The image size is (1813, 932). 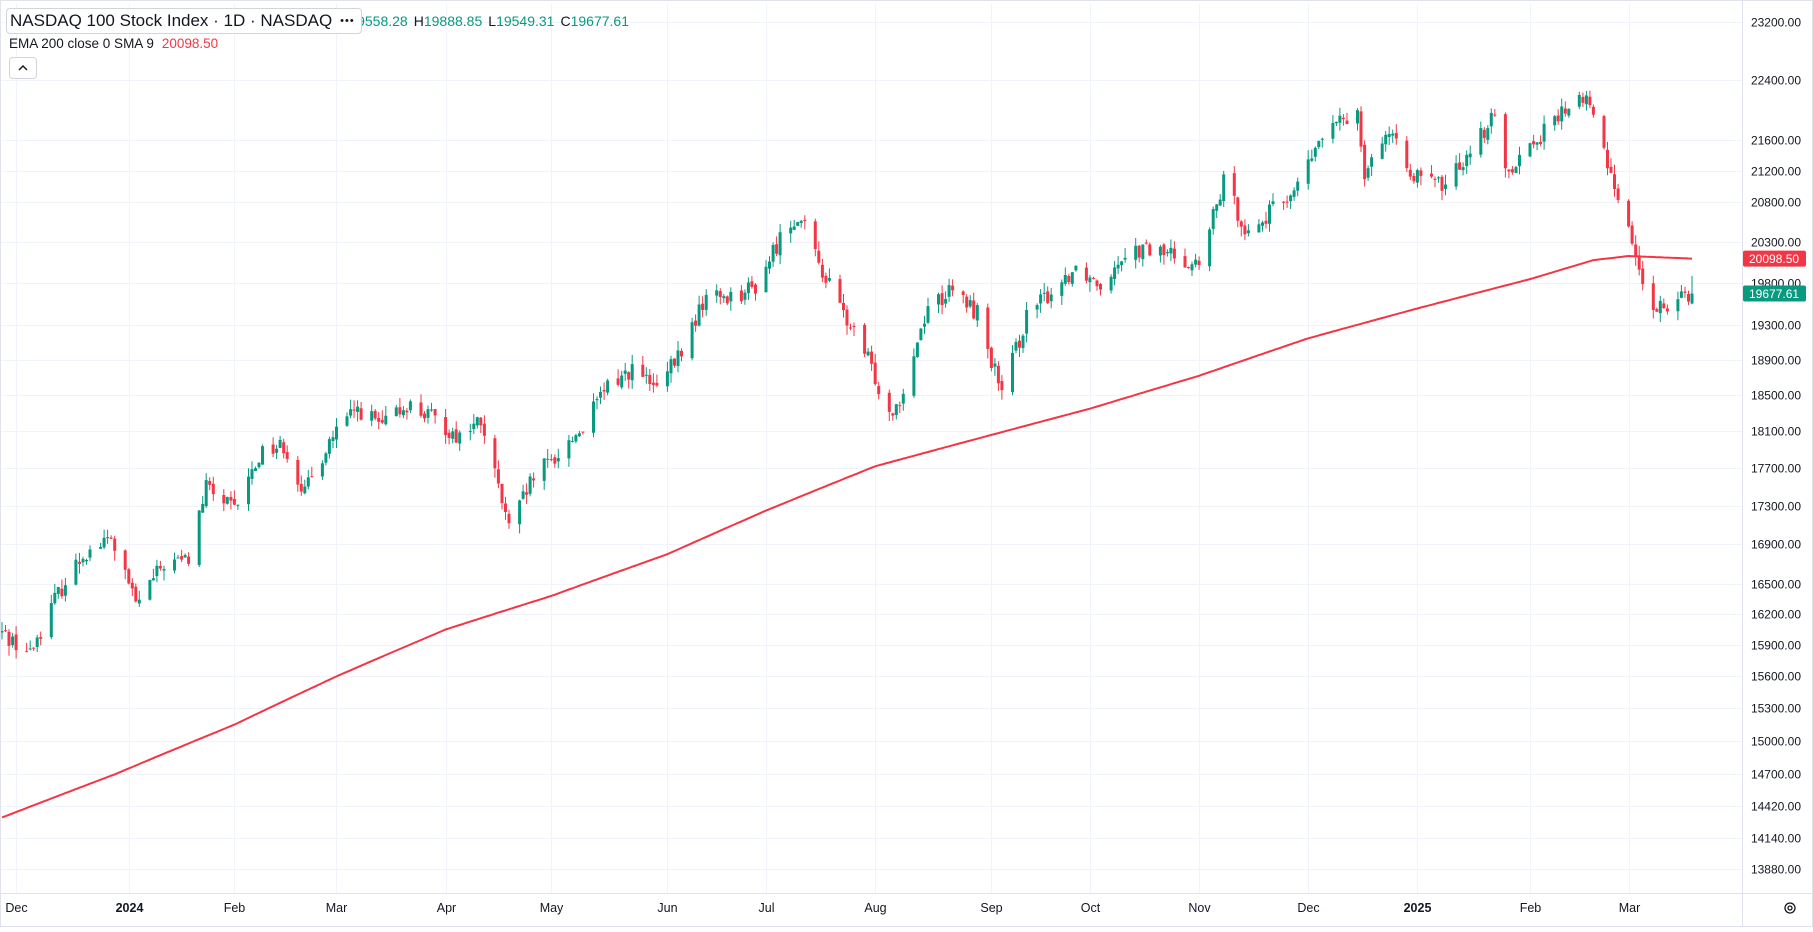 What do you see at coordinates (113, 43) in the screenshot?
I see `indicator-legend: EMA 200 close 0 SMA 9 20098.50` at bounding box center [113, 43].